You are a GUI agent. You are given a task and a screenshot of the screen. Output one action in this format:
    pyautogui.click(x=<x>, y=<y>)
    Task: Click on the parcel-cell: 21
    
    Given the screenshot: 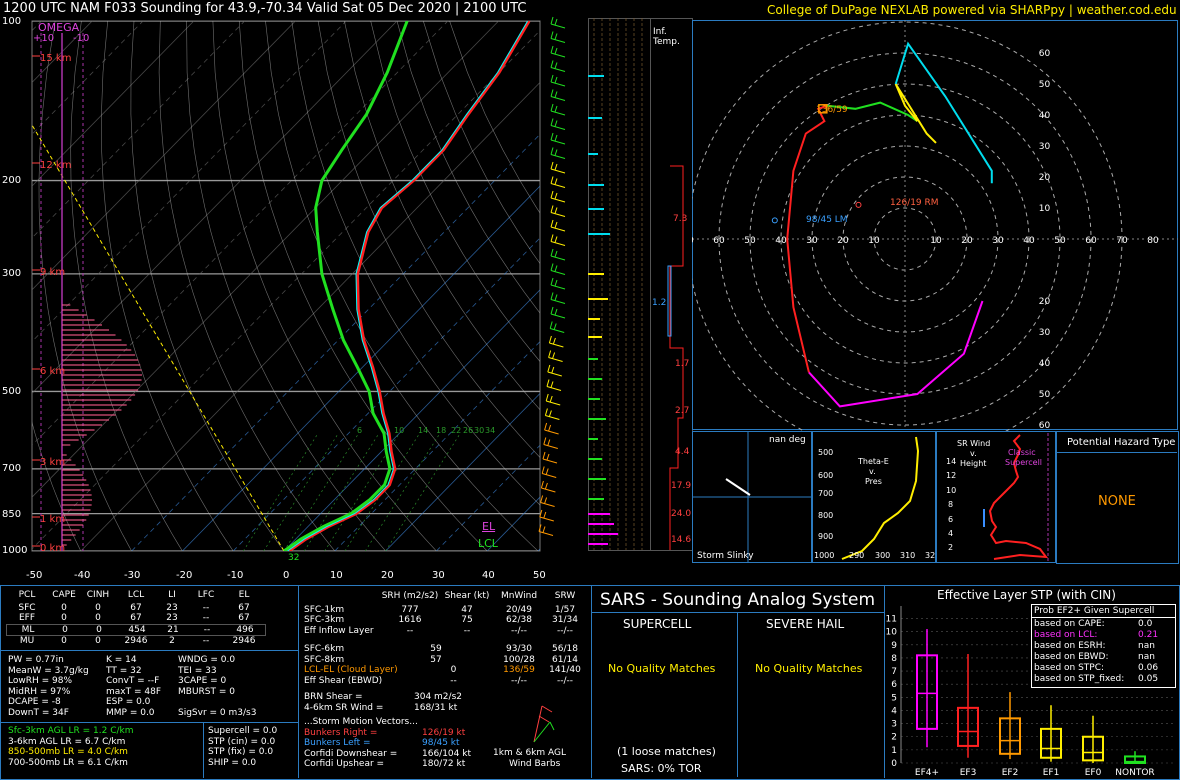 What is the action you would take?
    pyautogui.click(x=173, y=629)
    